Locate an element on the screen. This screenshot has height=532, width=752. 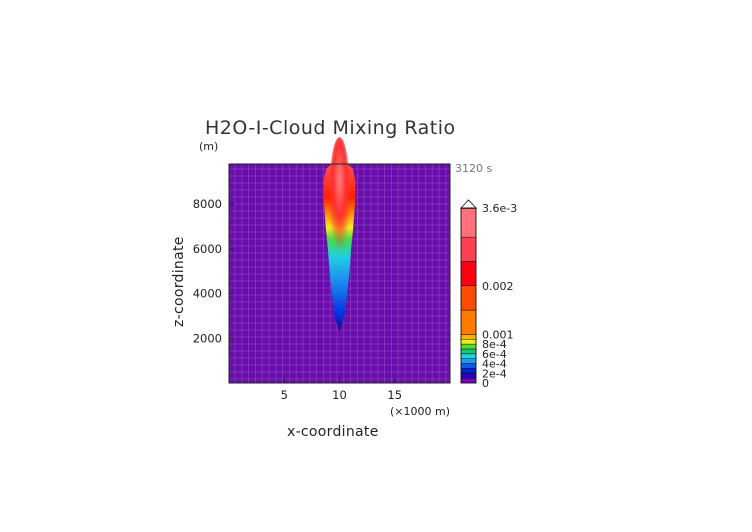
colorbar-tick-label: 0 is located at coordinates (485, 383).